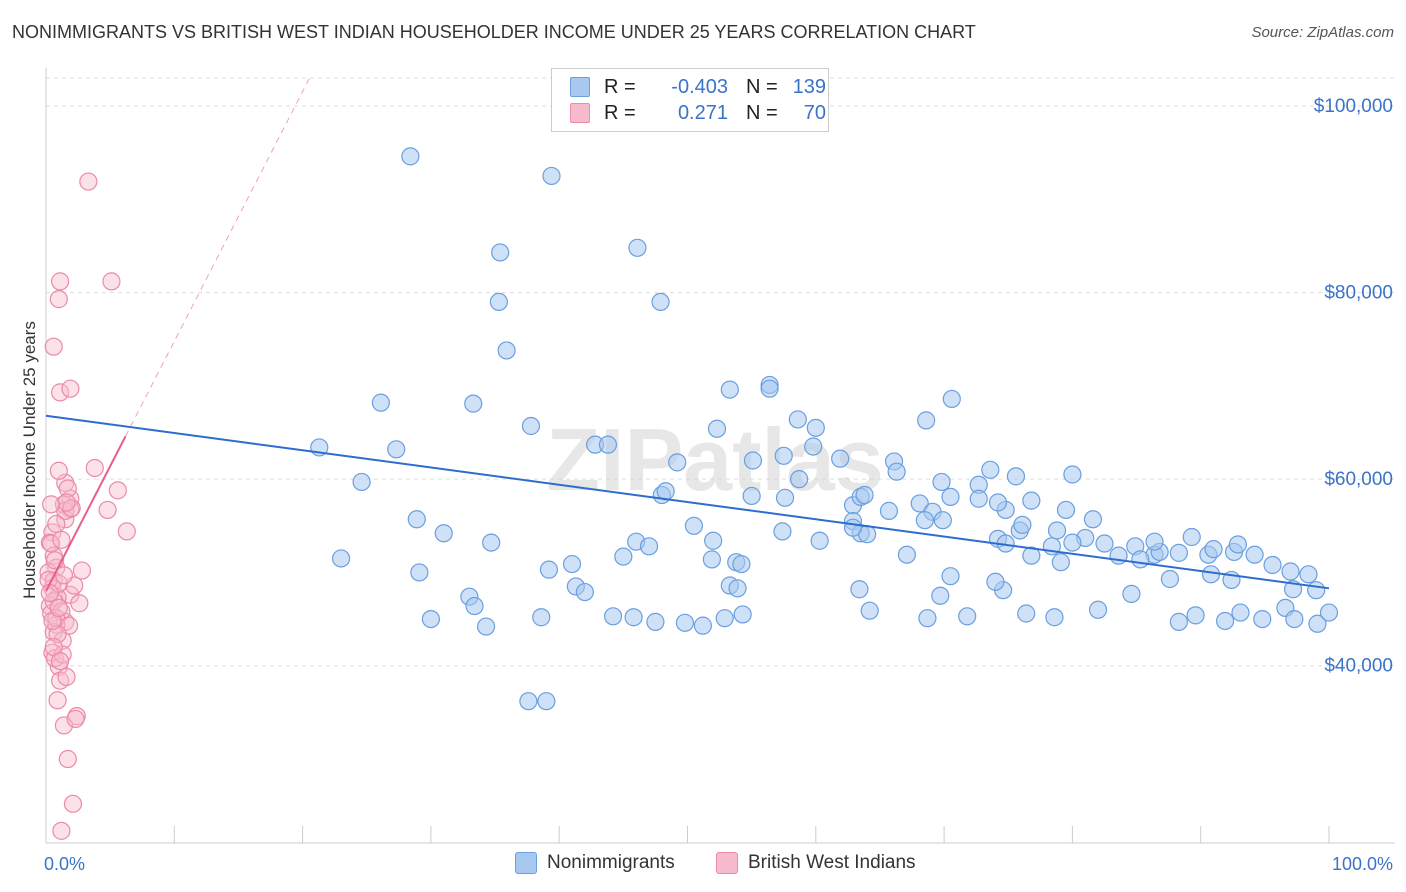  I want to click on legend-item-nonimmigrants: Nonimmigrants, so click(595, 863).